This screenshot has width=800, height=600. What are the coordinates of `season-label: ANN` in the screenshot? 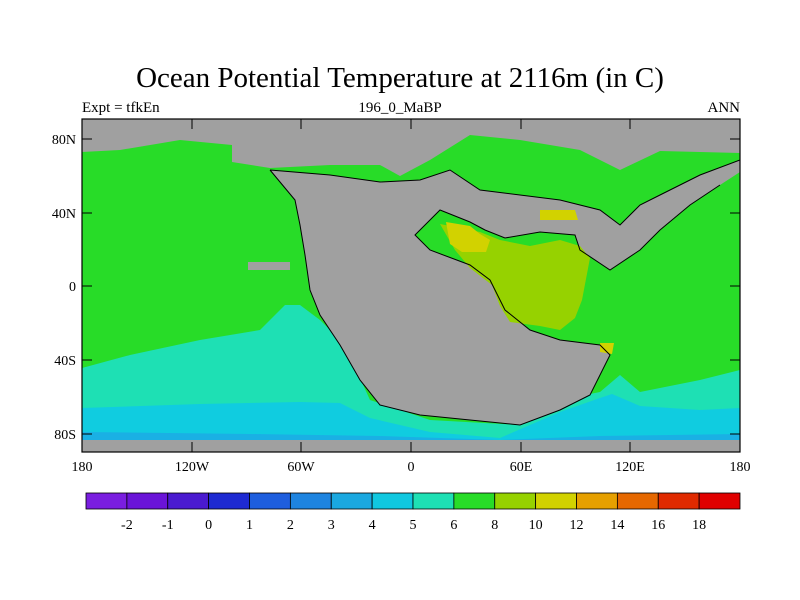 It's located at (724, 108).